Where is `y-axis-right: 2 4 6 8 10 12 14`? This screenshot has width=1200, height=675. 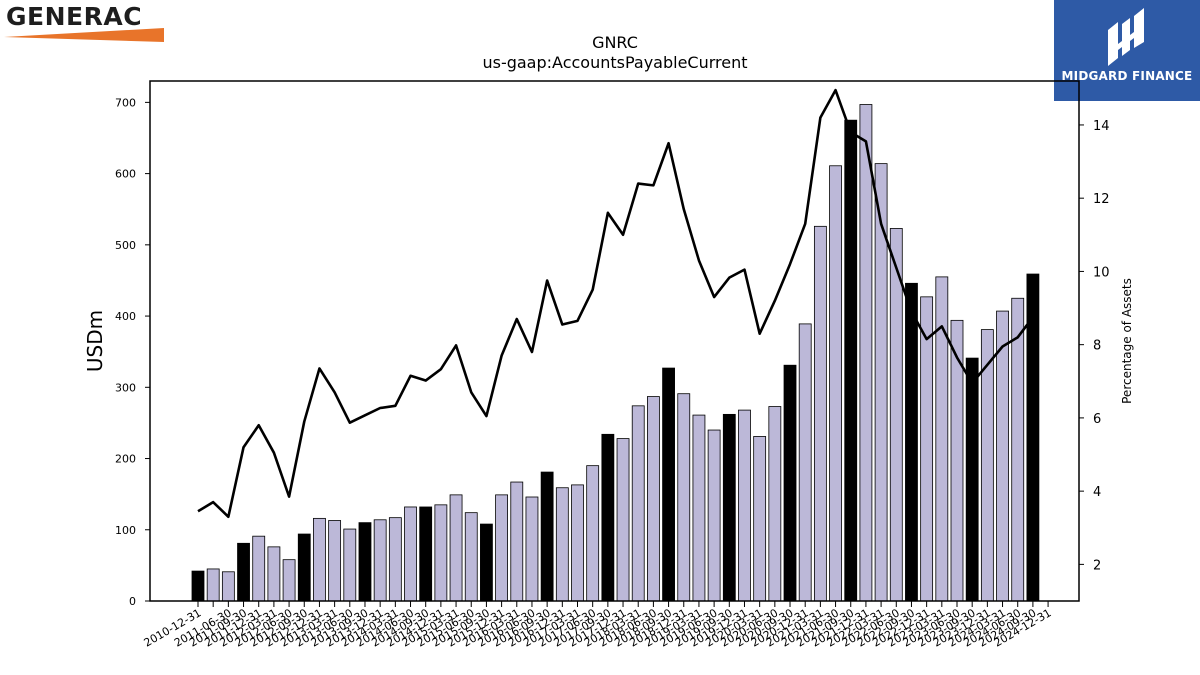
y-axis-right: 2 4 6 8 10 12 14 is located at coordinates (1094, 346).